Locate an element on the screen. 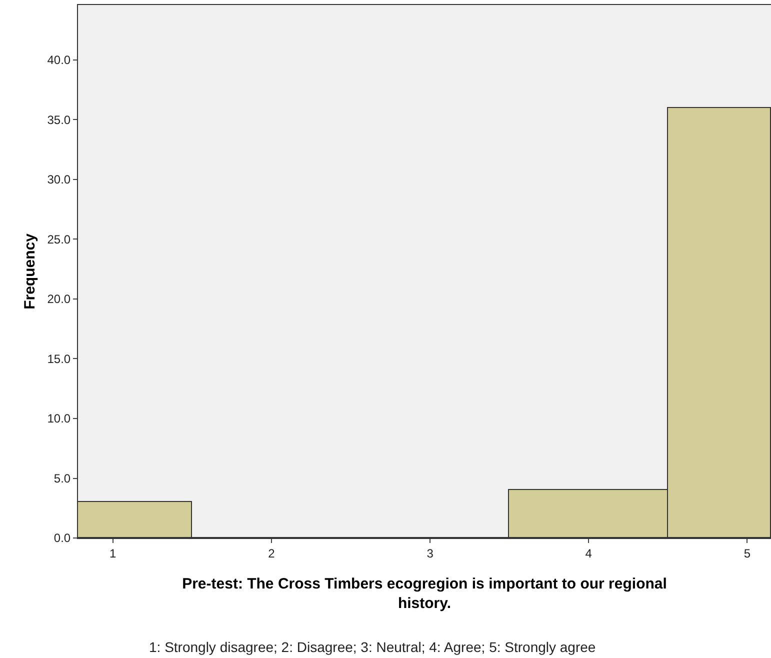 The height and width of the screenshot is (658, 771). y-tick-label: 20.0 is located at coordinates (59, 299).